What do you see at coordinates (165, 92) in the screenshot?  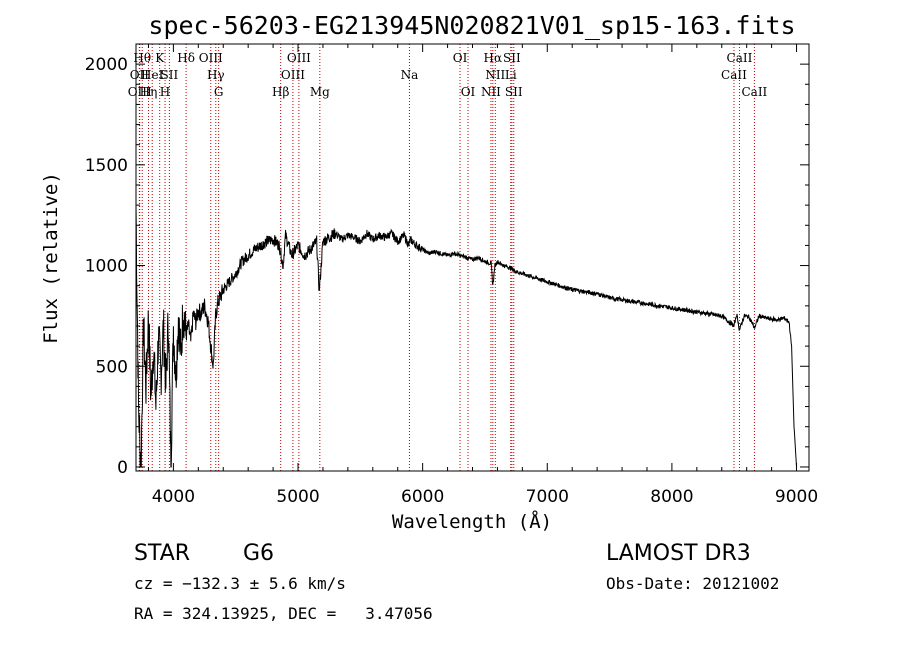 I see `line-marker-label: H` at bounding box center [165, 92].